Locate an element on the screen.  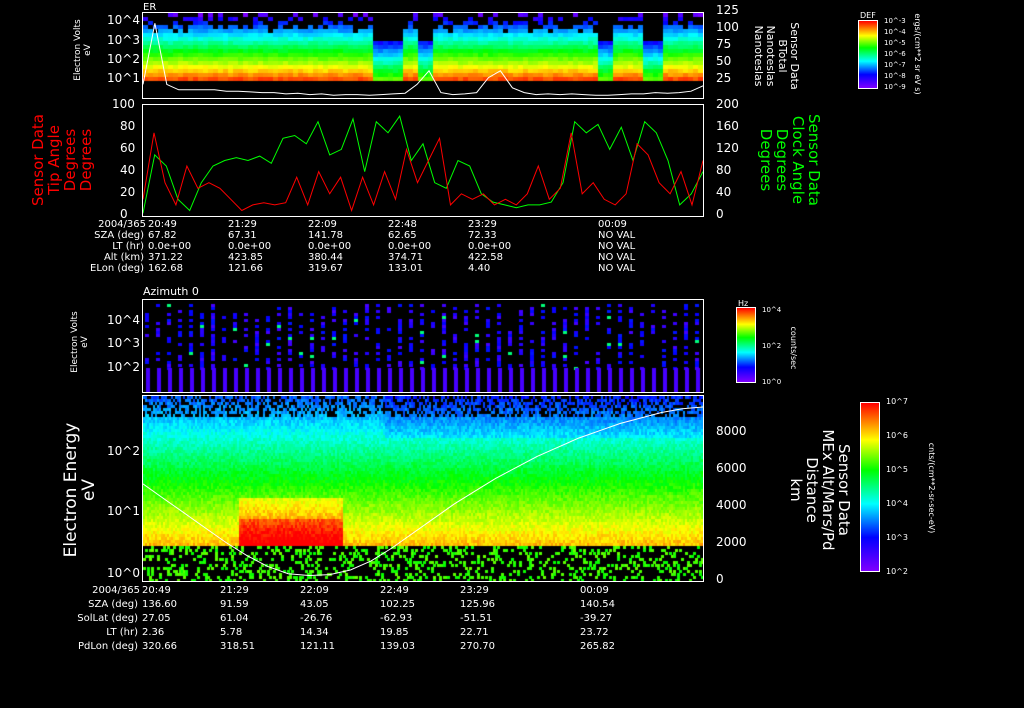
def-colorbar-title: DEF is located at coordinates (868, 15).